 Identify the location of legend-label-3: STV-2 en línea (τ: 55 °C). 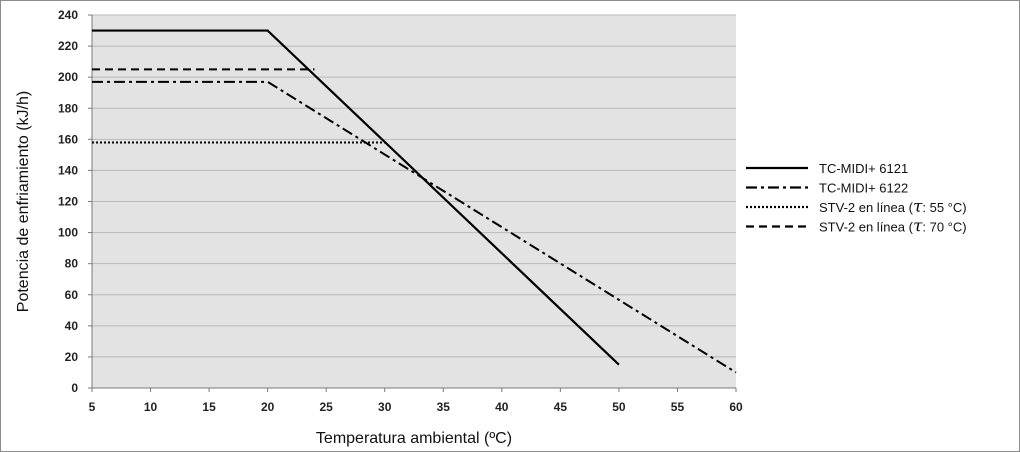
(893, 207).